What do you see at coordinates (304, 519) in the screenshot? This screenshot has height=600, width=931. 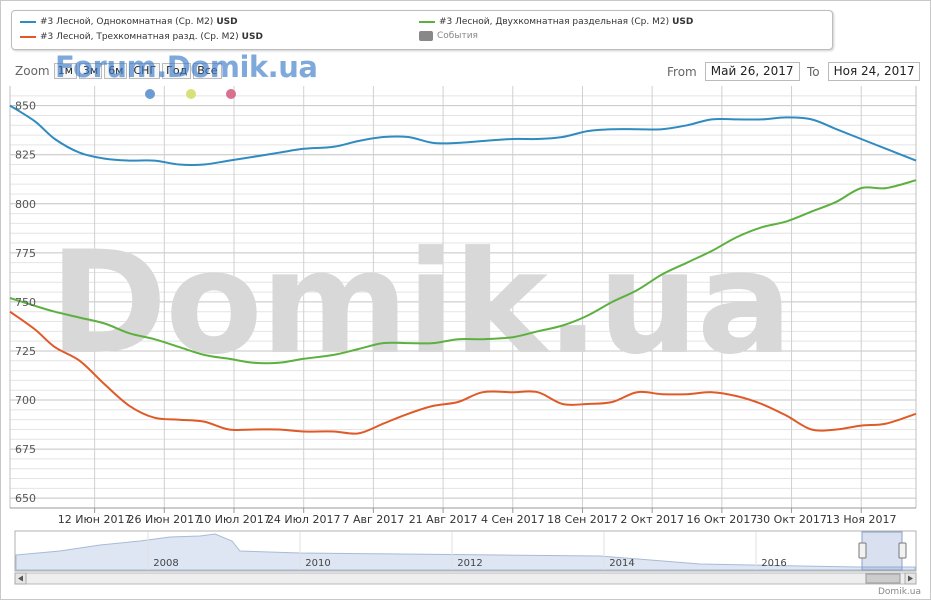 I see `x-tick-label: 24 Июл 2017` at bounding box center [304, 519].